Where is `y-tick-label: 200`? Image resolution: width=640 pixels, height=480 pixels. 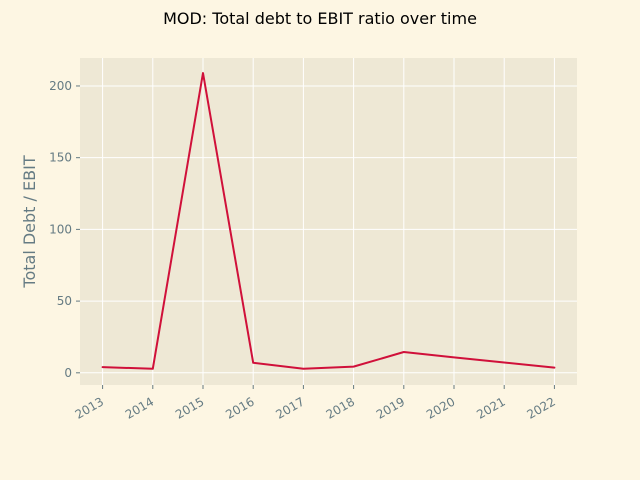
y-tick-label: 200 is located at coordinates (60, 86).